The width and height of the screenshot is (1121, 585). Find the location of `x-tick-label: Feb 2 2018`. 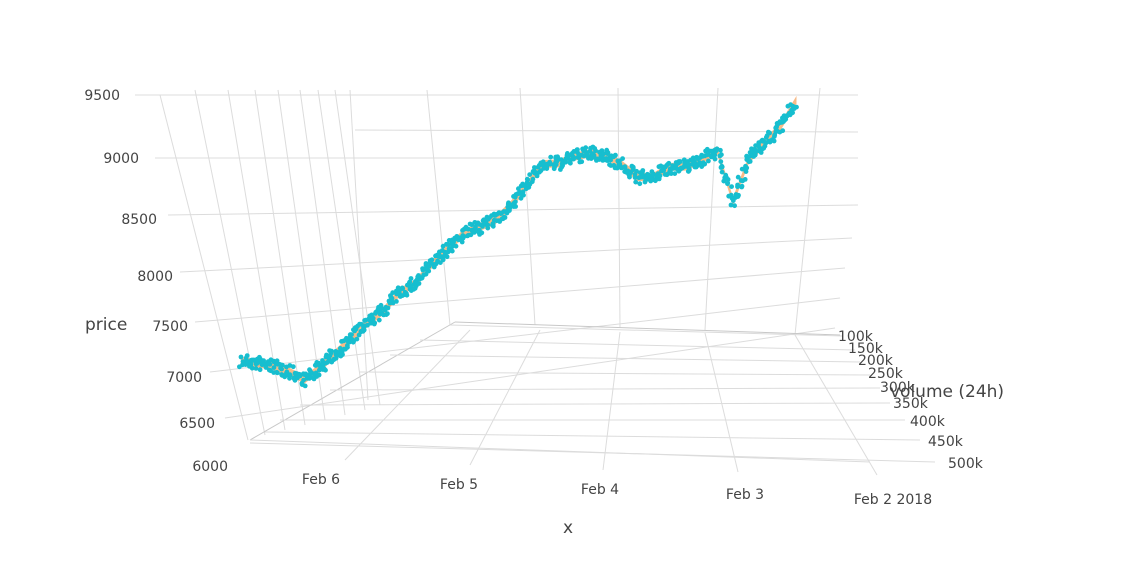

x-tick-label: Feb 2 2018 is located at coordinates (893, 500).